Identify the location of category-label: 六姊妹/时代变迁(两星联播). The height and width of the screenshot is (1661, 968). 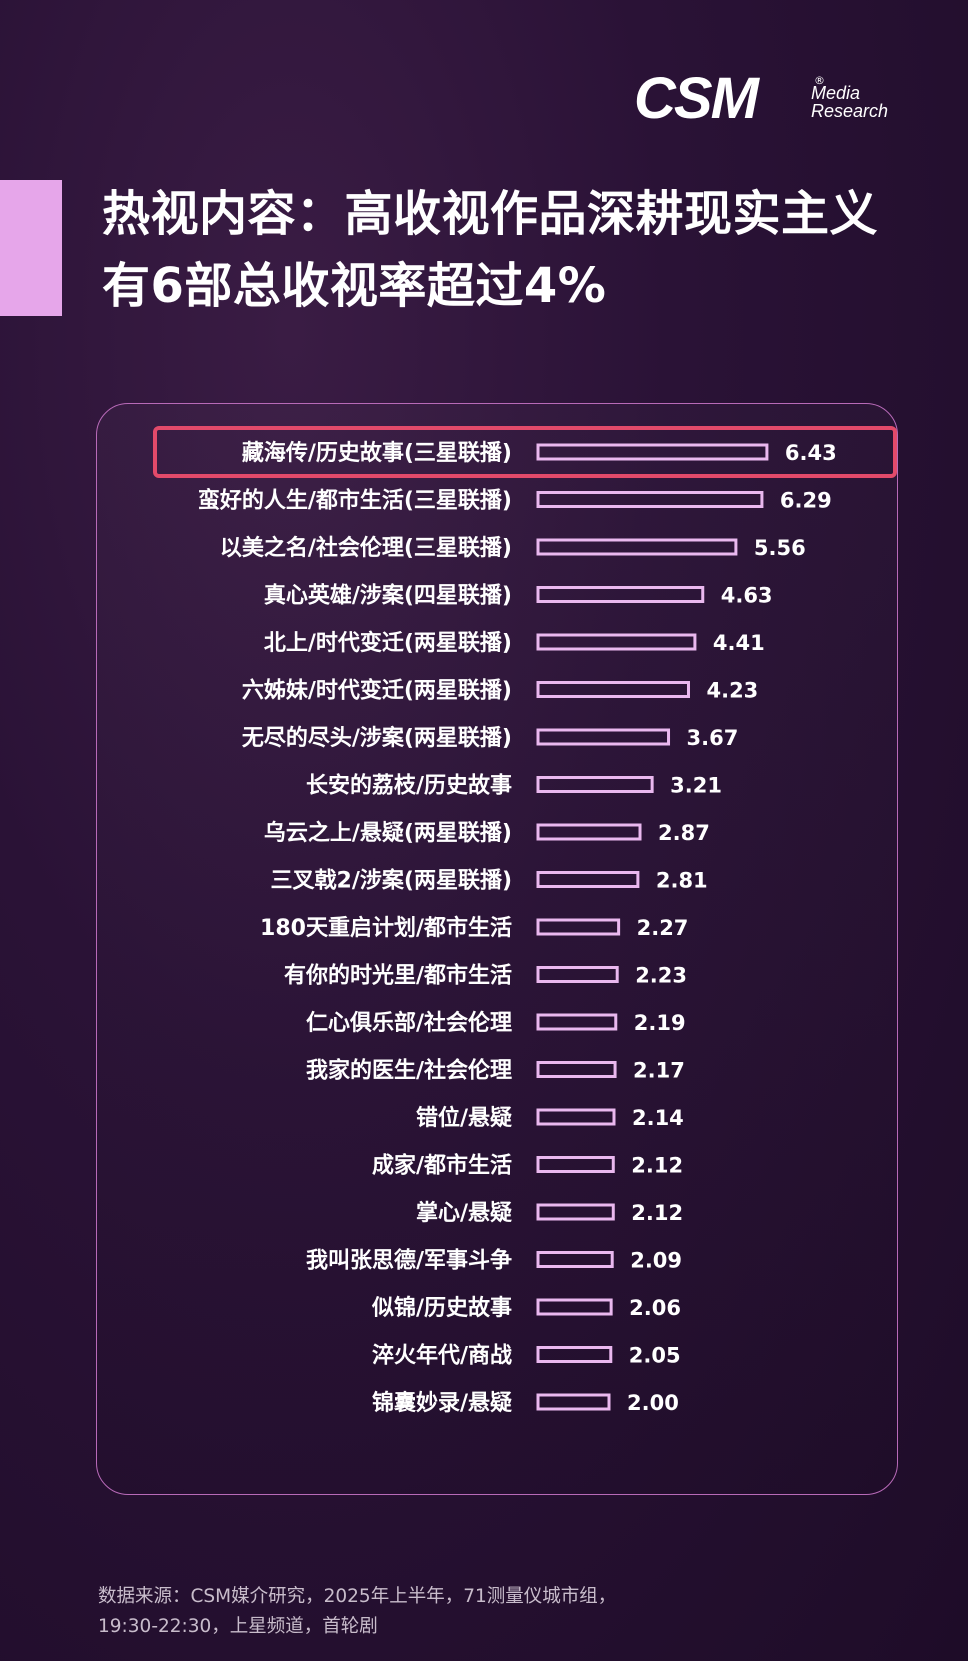
(377, 691).